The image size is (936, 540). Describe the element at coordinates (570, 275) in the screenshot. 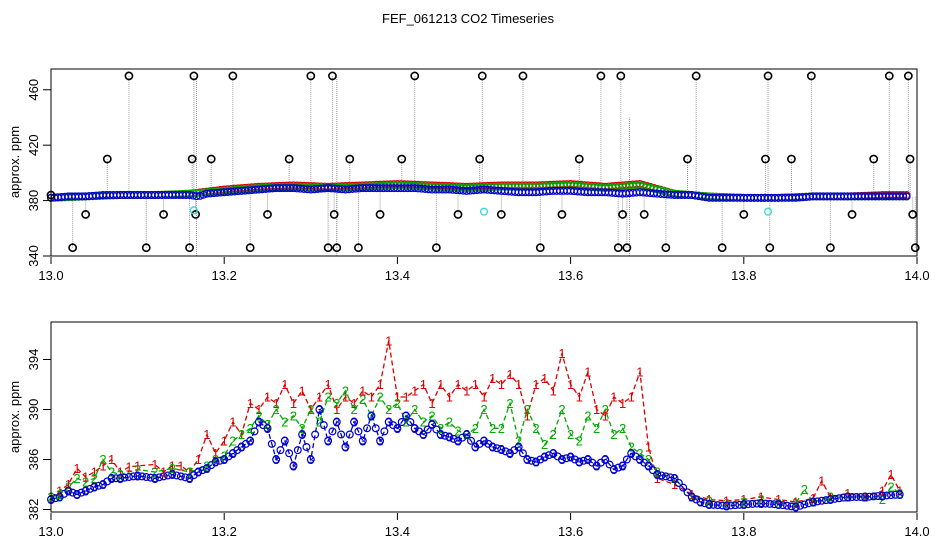

I see `top-x-tick-label: 13.6` at that location.